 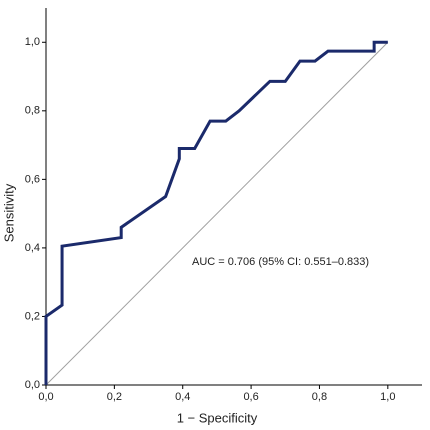 What do you see at coordinates (217, 417) in the screenshot?
I see `x-axis-title: 1 − Specificity` at bounding box center [217, 417].